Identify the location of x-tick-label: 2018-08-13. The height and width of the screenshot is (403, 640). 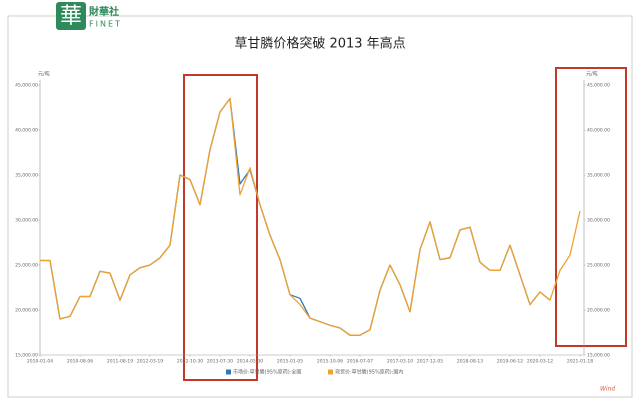
(470, 362).